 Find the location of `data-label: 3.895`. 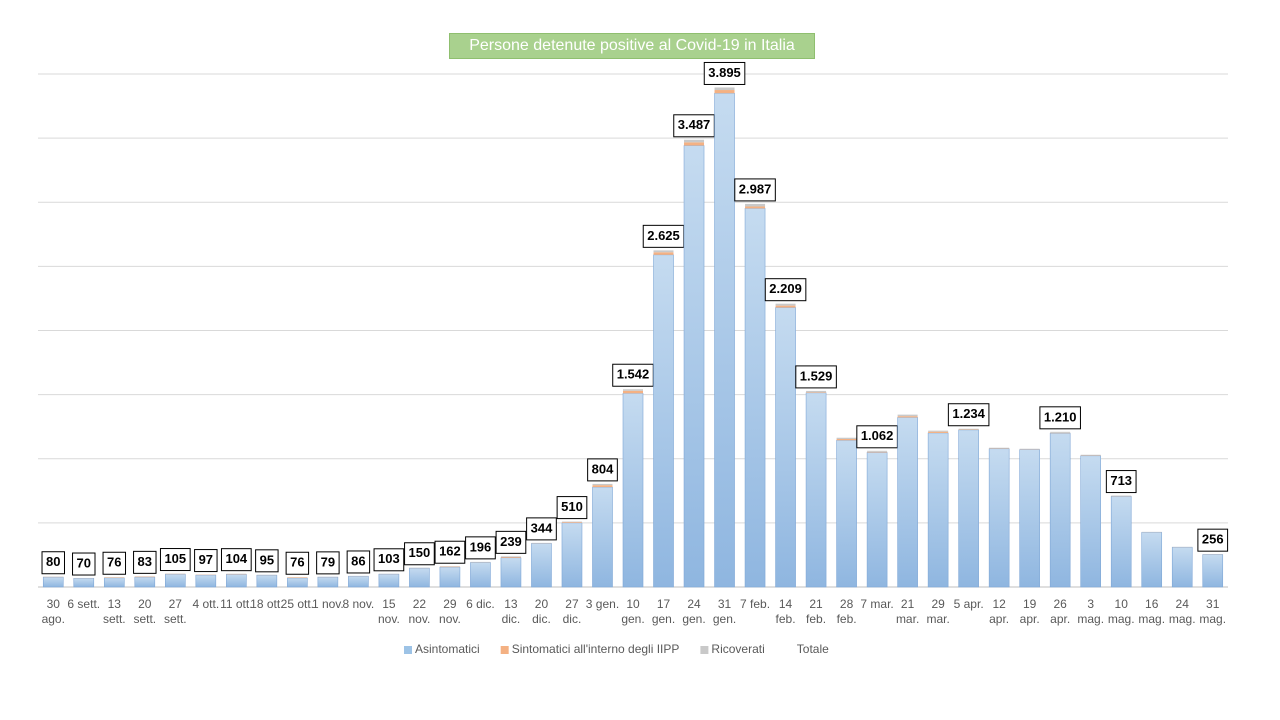

data-label: 3.895 is located at coordinates (724, 72).